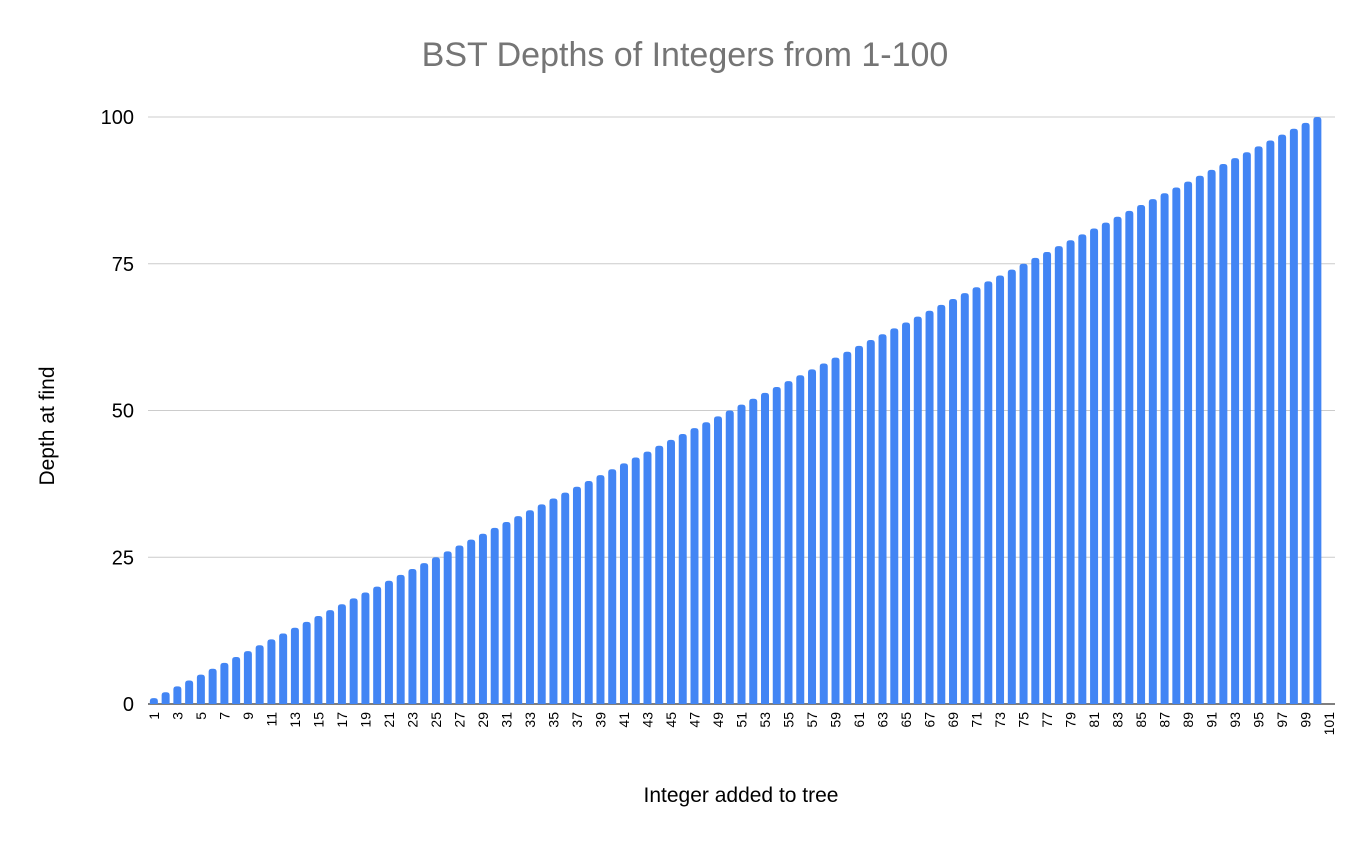 This screenshot has height=846, width=1370. I want to click on x-tick-label: 33, so click(530, 720).